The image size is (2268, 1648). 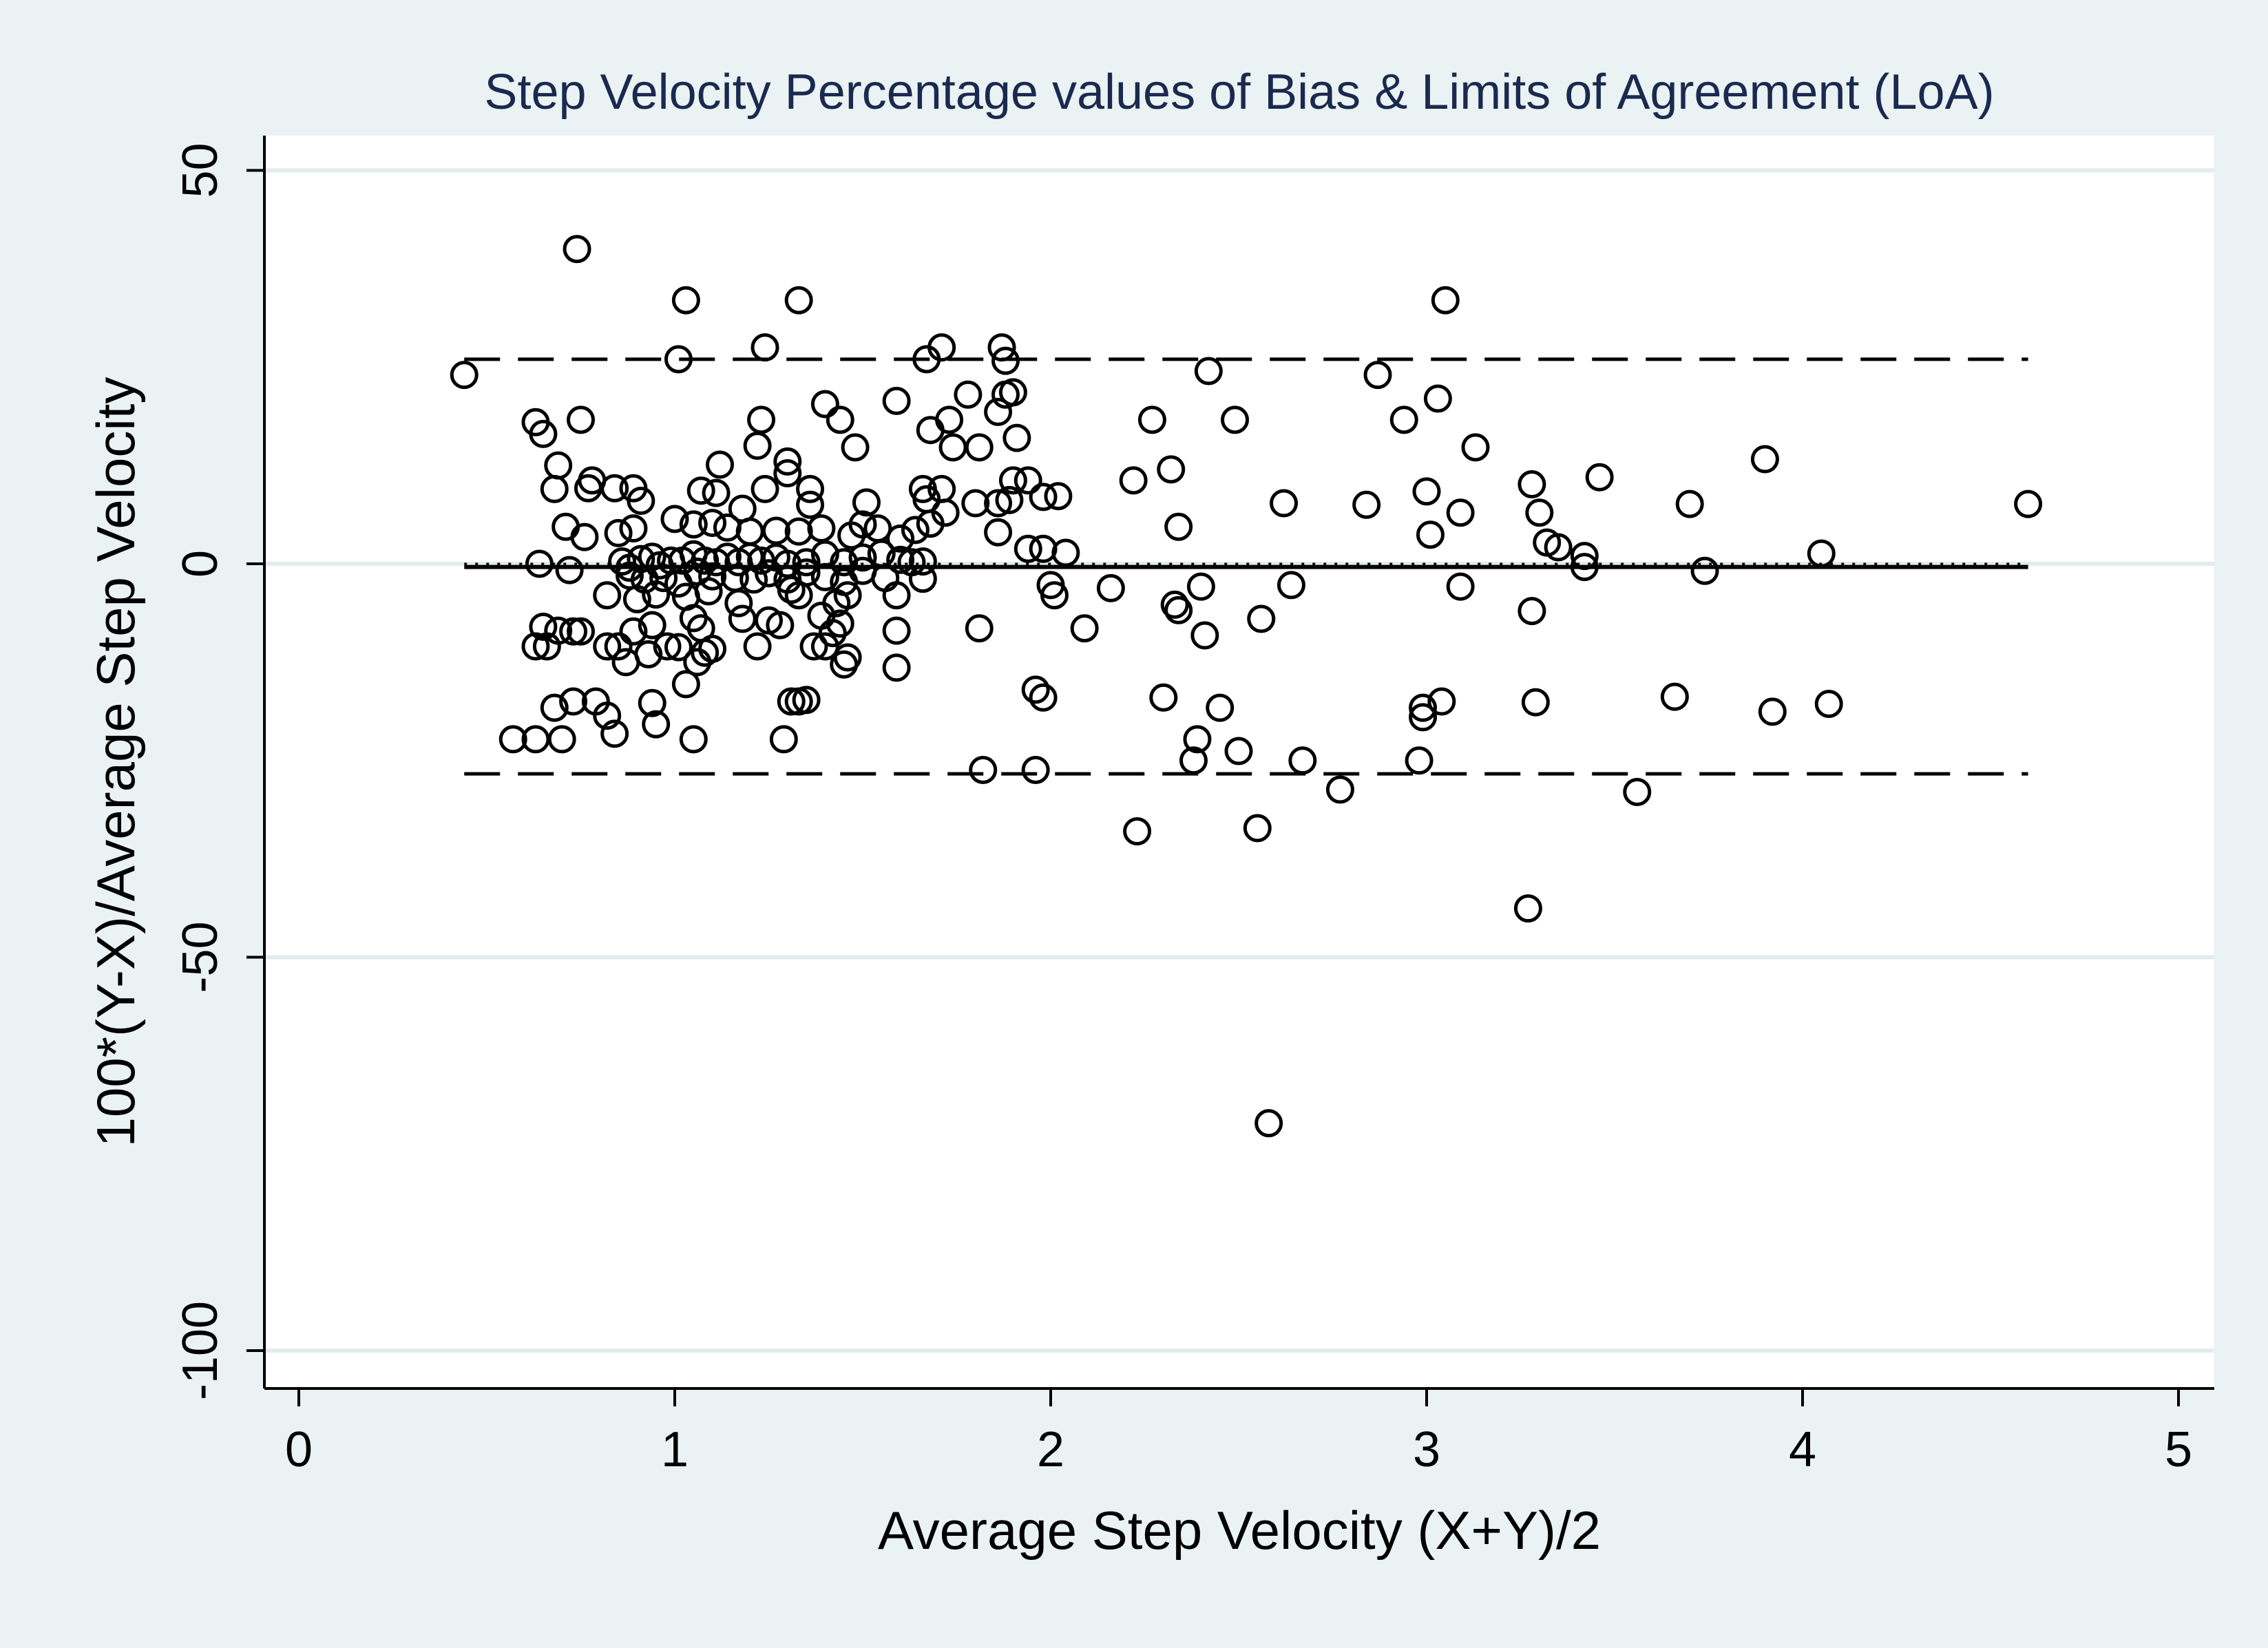 I want to click on x-tick-label-1: 1, so click(x=675, y=1449).